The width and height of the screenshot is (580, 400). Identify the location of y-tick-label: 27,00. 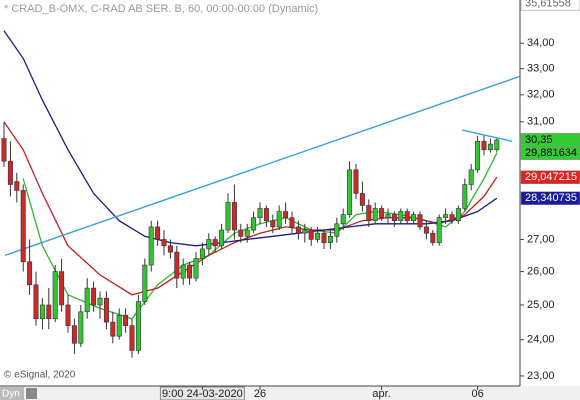
(541, 239).